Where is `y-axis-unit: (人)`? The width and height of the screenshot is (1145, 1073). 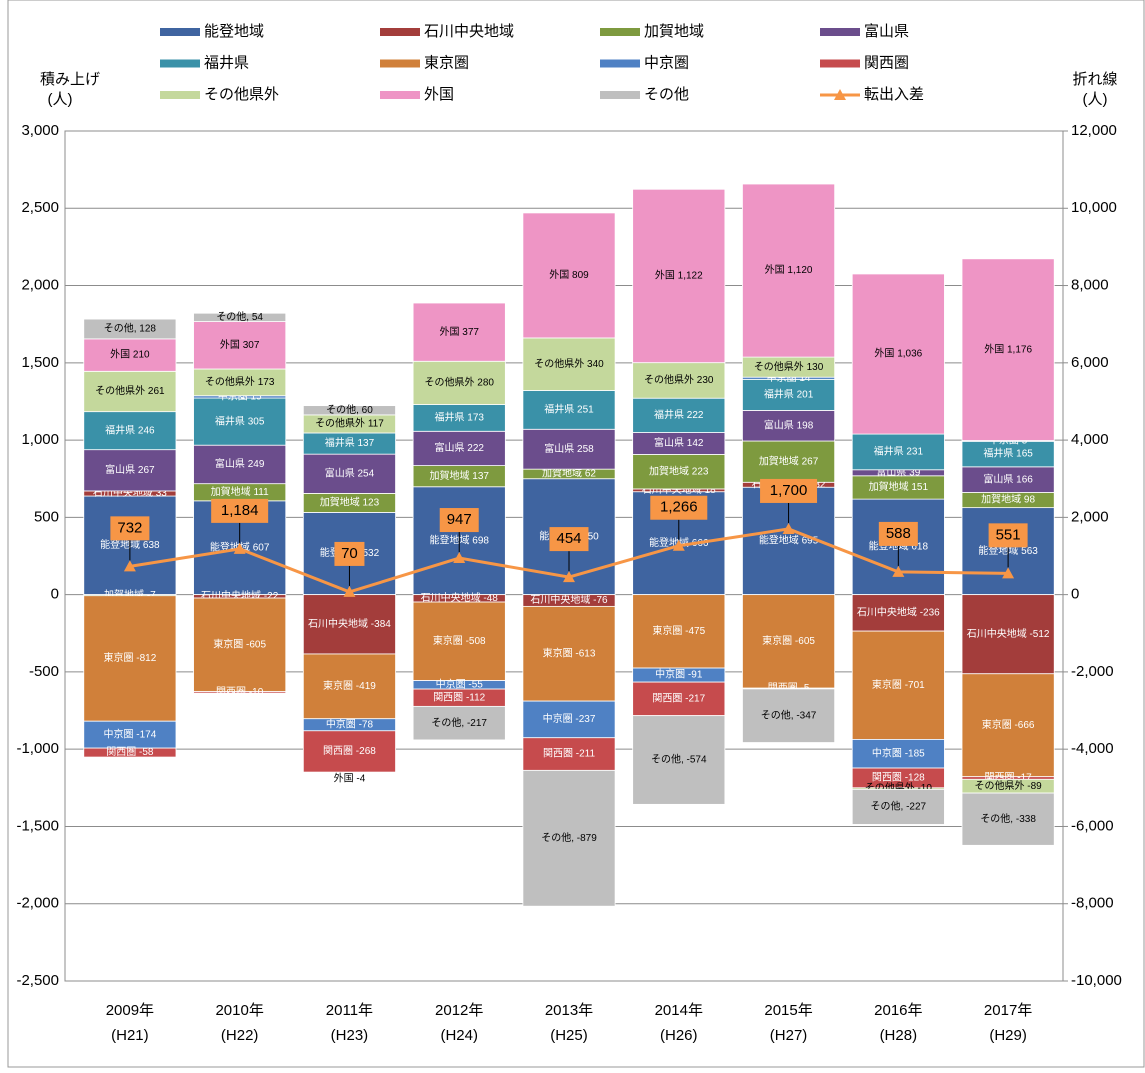
y-axis-unit: (人) is located at coordinates (60, 99).